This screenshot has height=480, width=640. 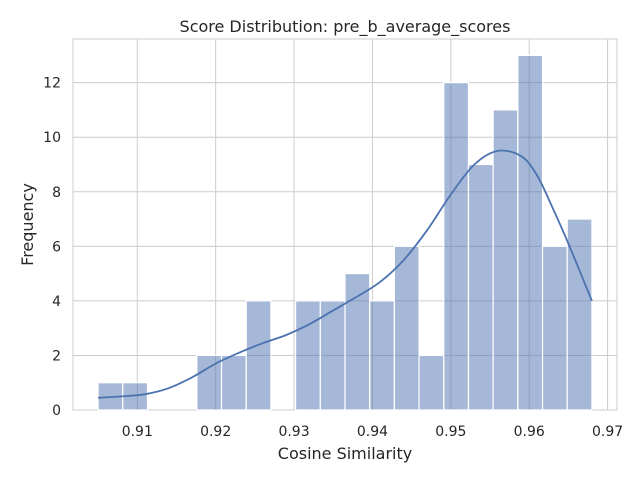 What do you see at coordinates (345, 27) in the screenshot?
I see `chart-title: Score Distribution: pre_b_average_scores` at bounding box center [345, 27].